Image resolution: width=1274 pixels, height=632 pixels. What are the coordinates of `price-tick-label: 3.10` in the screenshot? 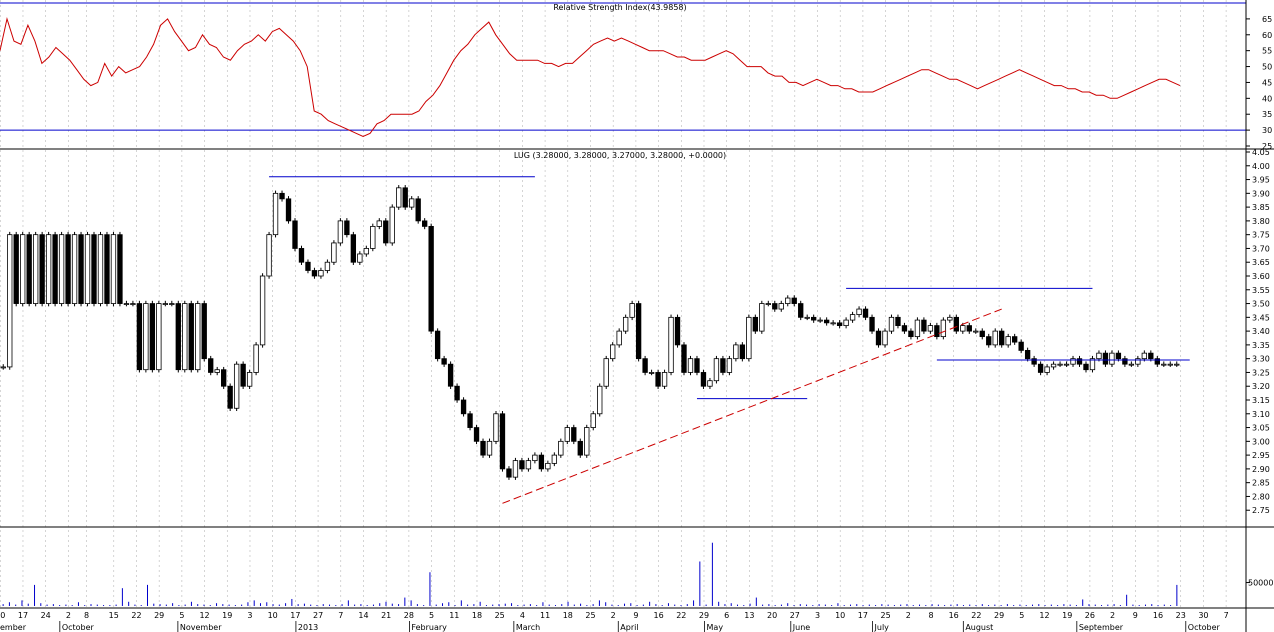 It's located at (1261, 414).